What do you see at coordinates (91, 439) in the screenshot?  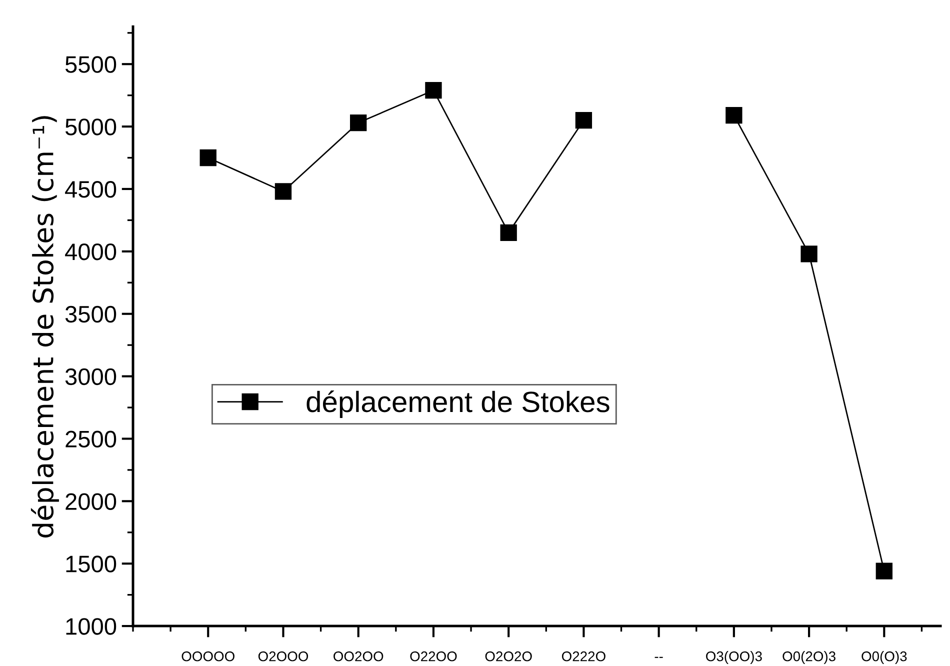 I see `y-tick-label: 2500` at bounding box center [91, 439].